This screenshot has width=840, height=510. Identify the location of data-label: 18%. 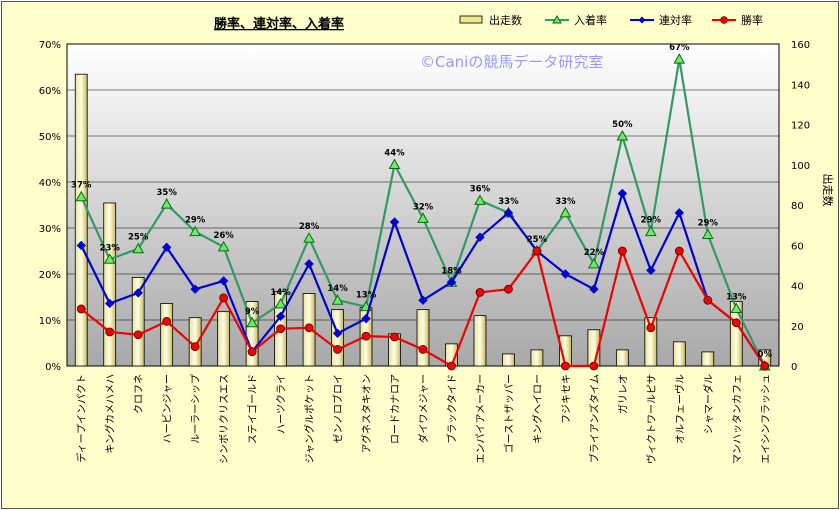
(451, 271).